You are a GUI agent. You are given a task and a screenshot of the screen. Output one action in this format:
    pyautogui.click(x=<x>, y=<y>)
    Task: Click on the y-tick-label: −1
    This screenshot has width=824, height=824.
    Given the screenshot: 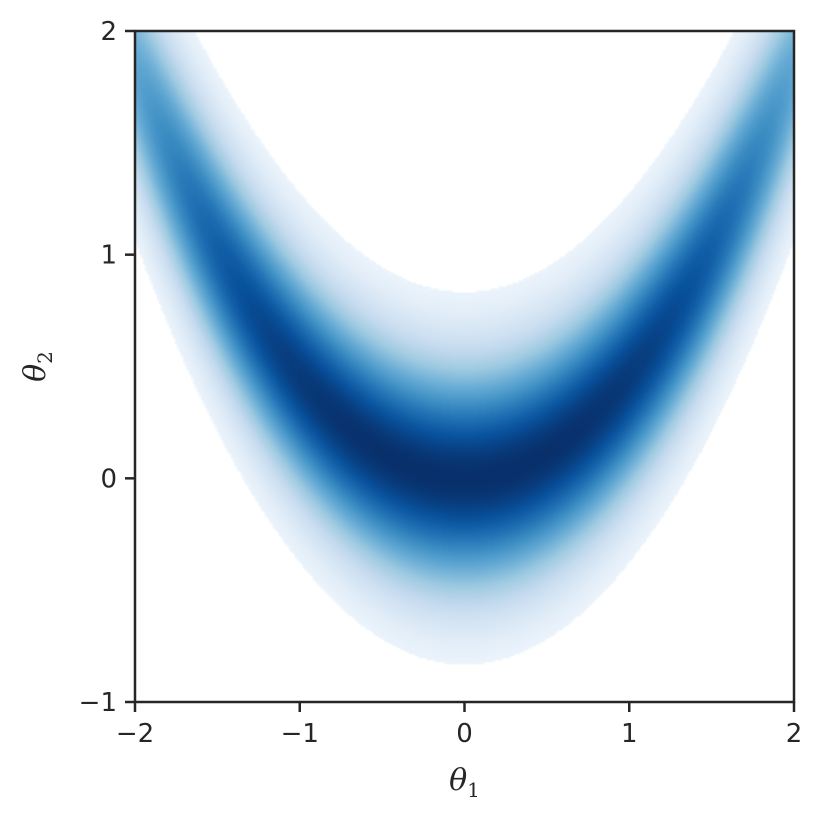 What is the action you would take?
    pyautogui.click(x=98, y=703)
    